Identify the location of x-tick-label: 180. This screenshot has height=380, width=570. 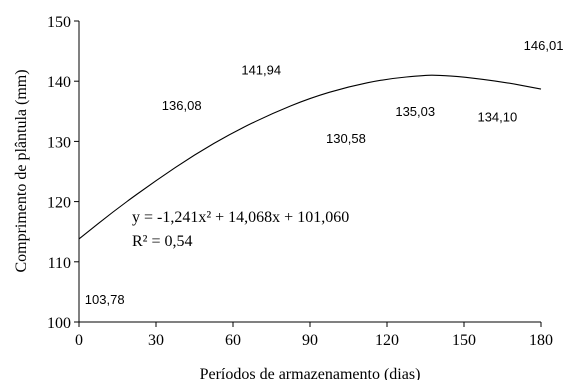
(541, 340).